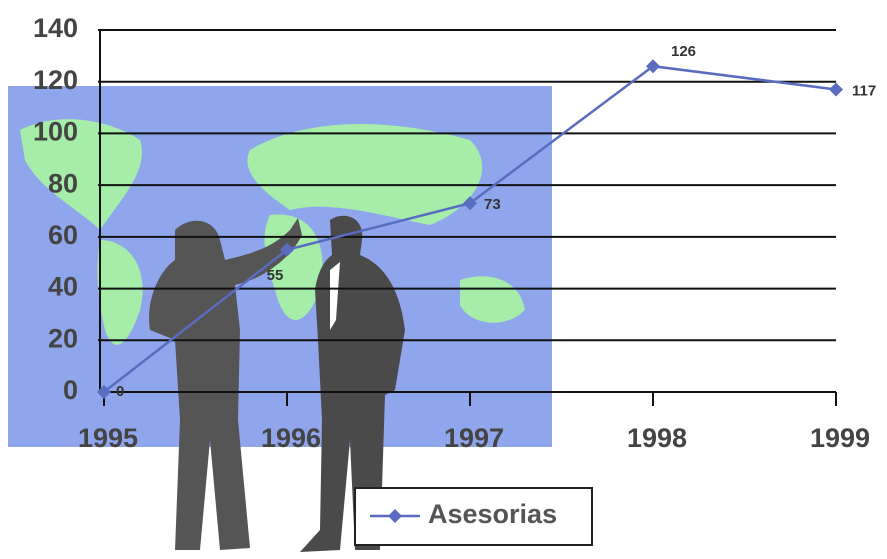 This screenshot has width=887, height=559. I want to click on data-label: 0, so click(120, 391).